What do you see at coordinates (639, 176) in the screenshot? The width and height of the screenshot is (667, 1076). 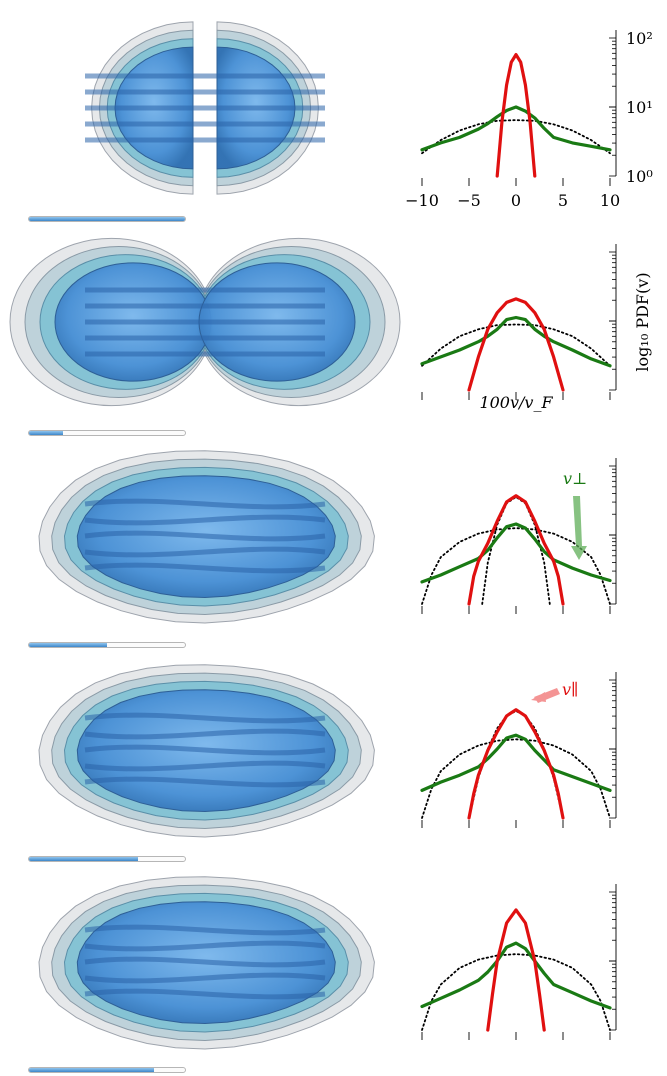 I see `y-tick-label: 10⁰` at bounding box center [639, 176].